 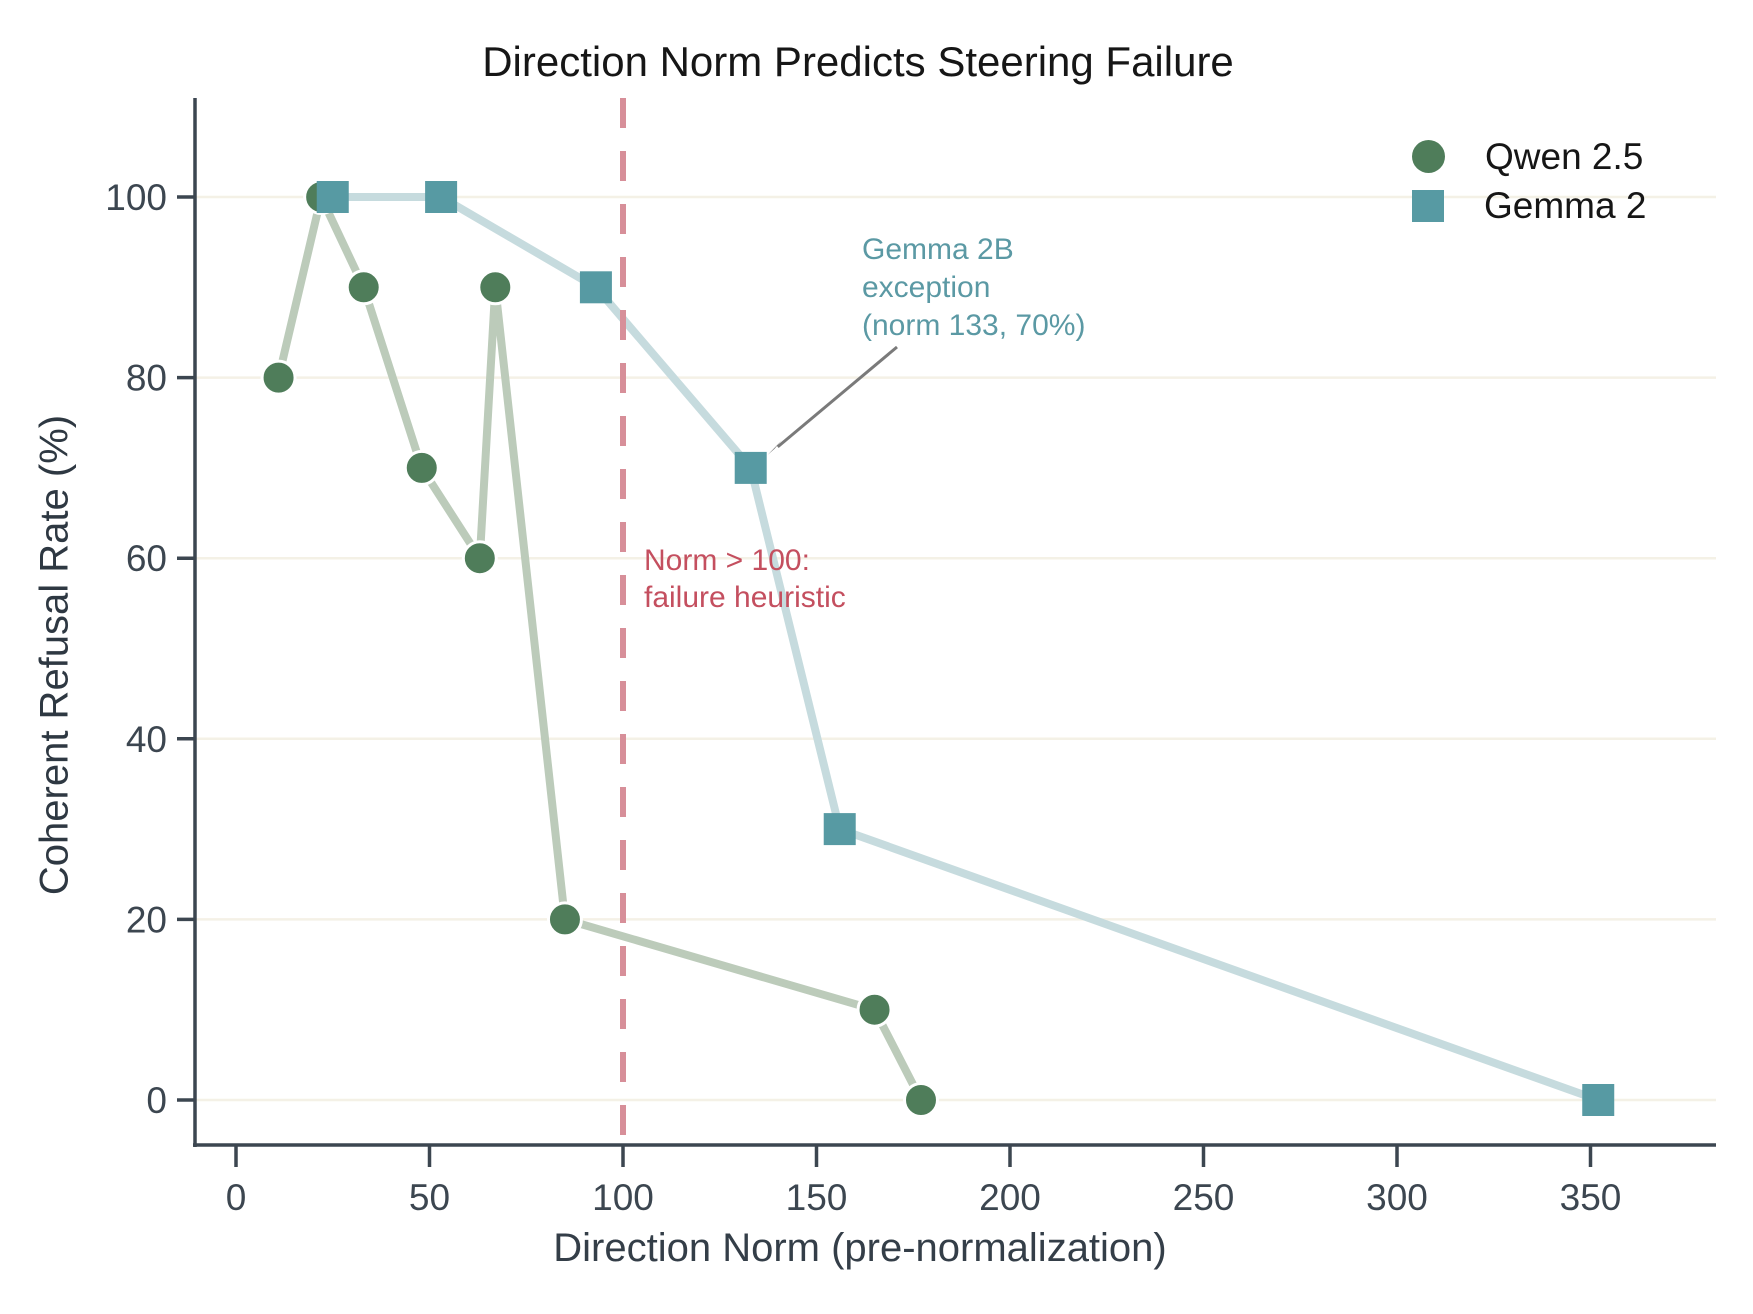 What do you see at coordinates (1591, 1197) in the screenshot?
I see `x-tick-label: 350` at bounding box center [1591, 1197].